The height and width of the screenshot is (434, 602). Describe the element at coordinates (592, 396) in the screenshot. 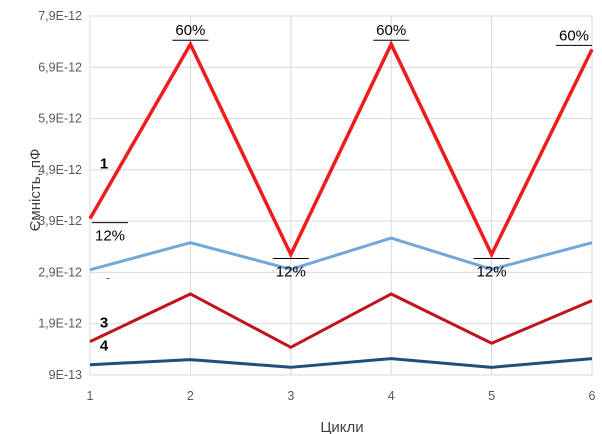

I see `x-tick-label: 6` at that location.